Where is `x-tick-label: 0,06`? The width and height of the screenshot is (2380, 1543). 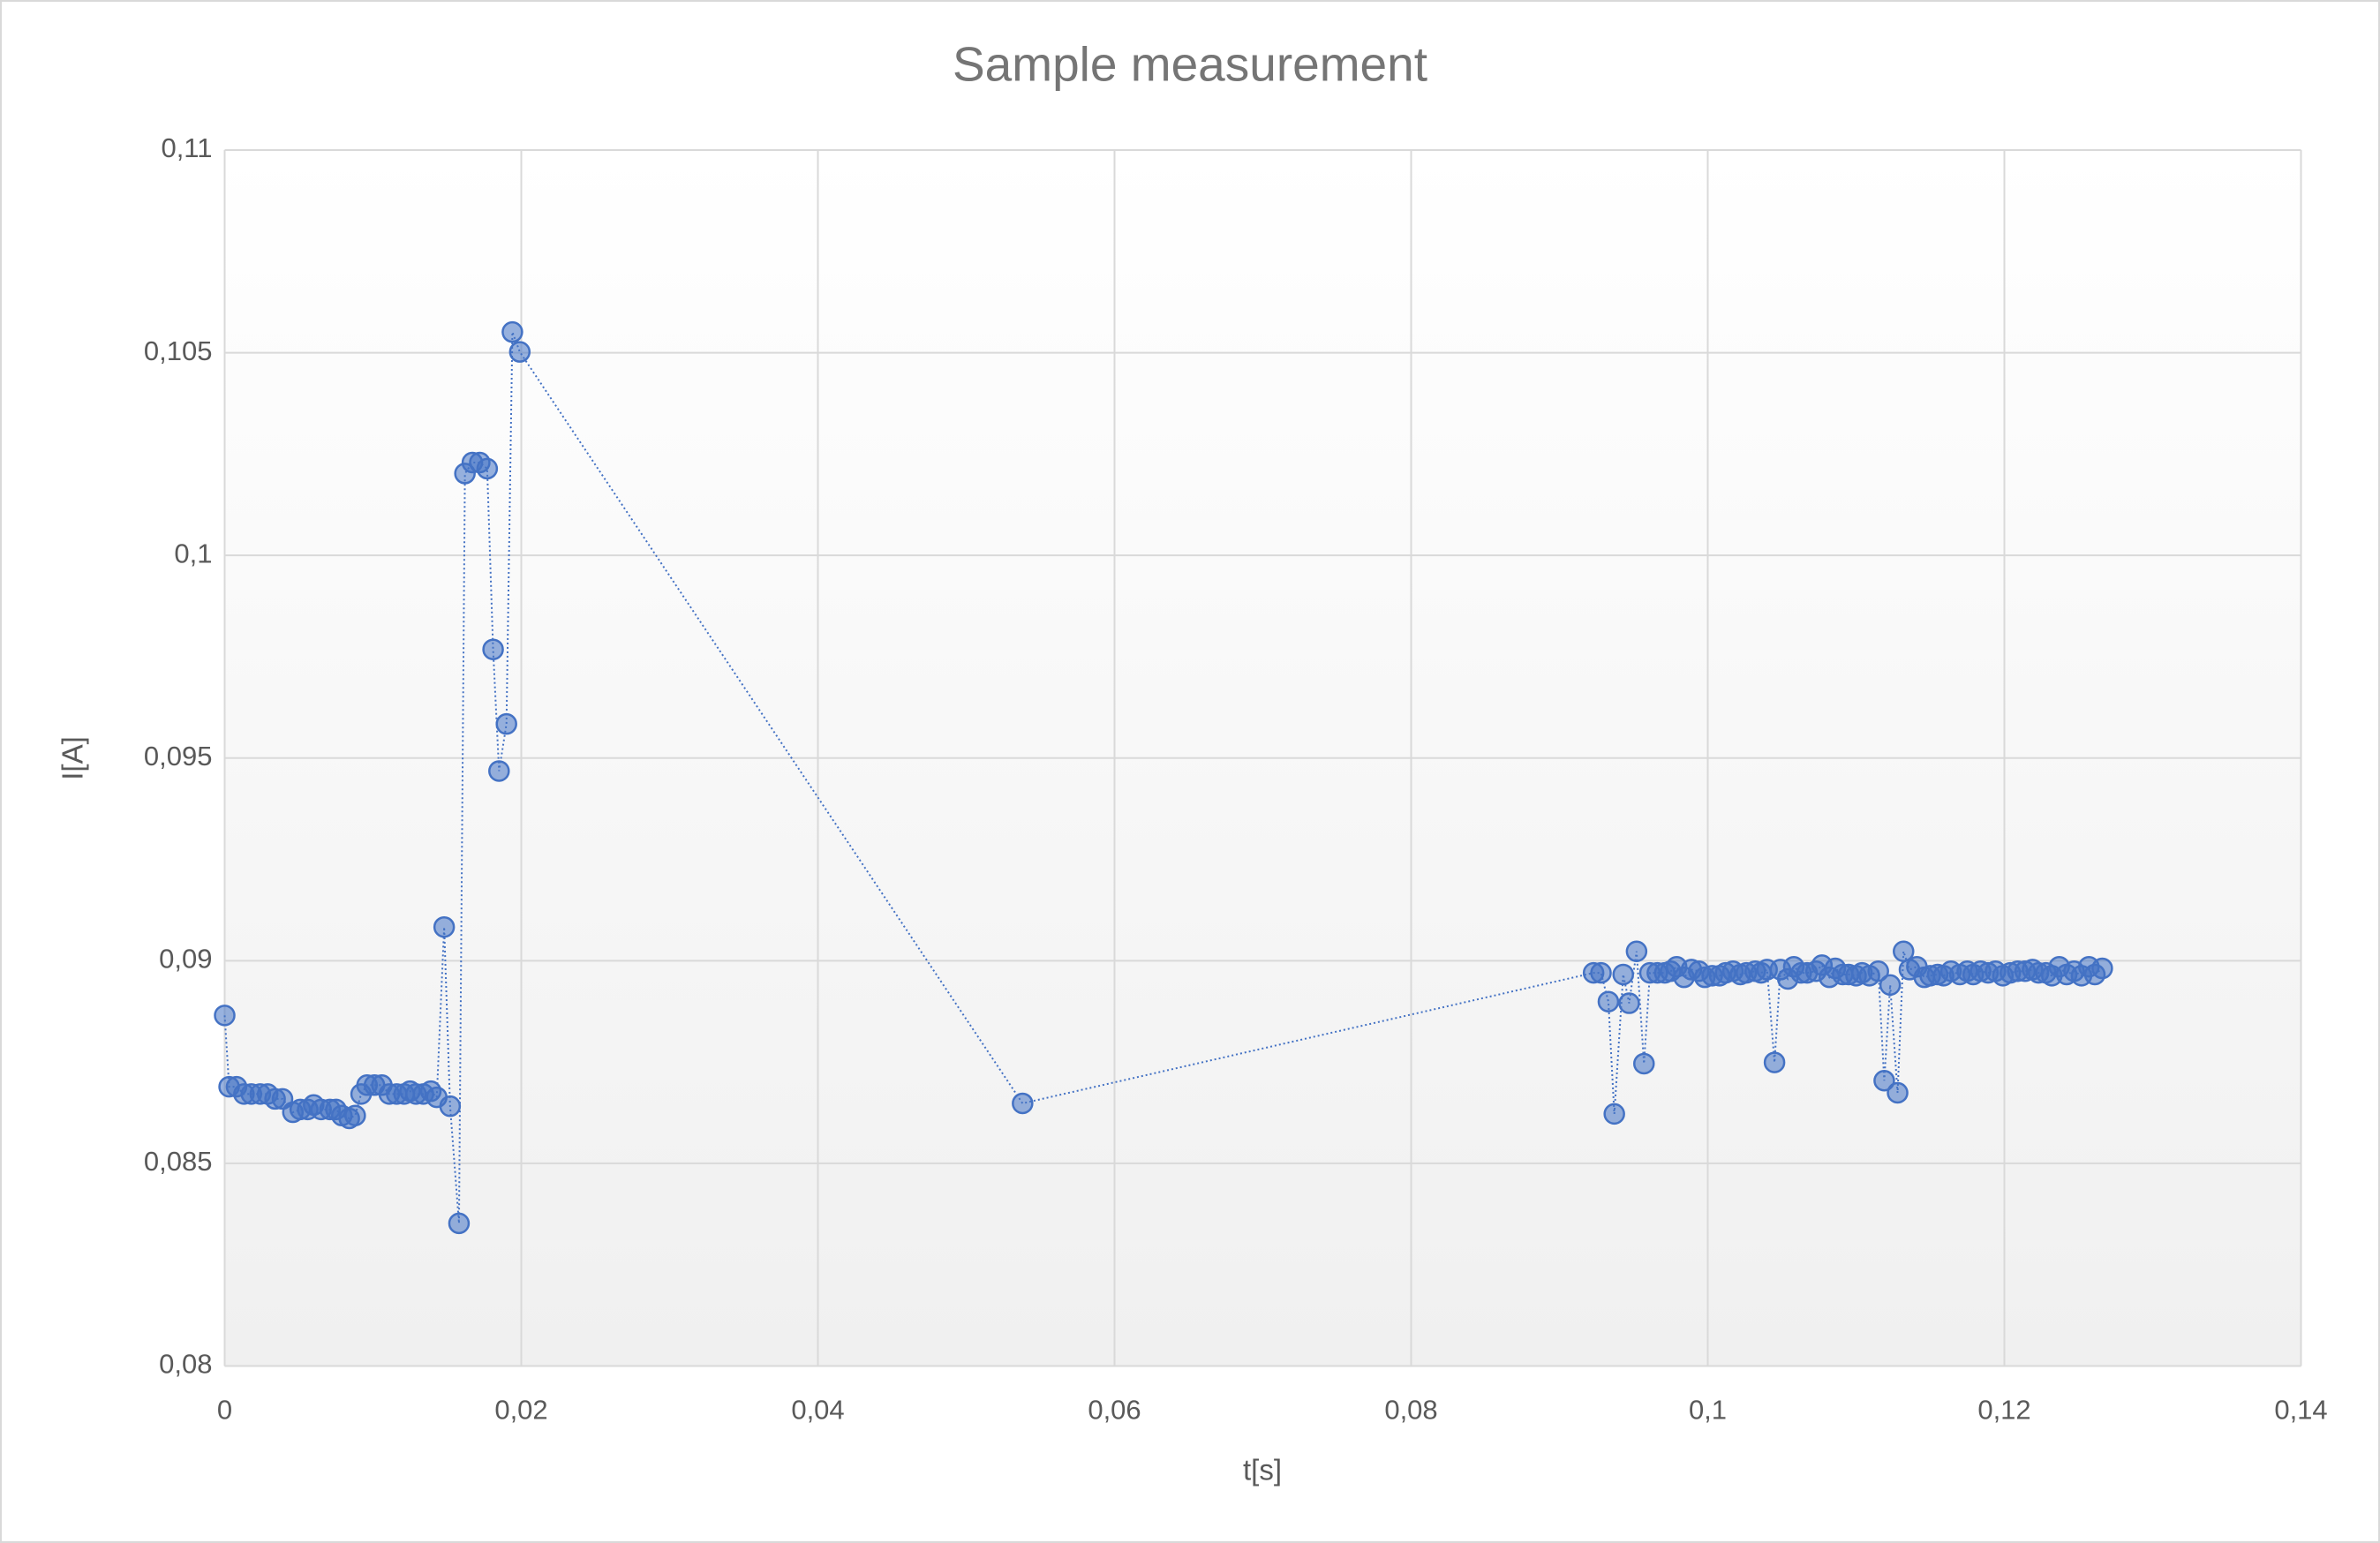 x-tick-label: 0,06 is located at coordinates (1114, 1410).